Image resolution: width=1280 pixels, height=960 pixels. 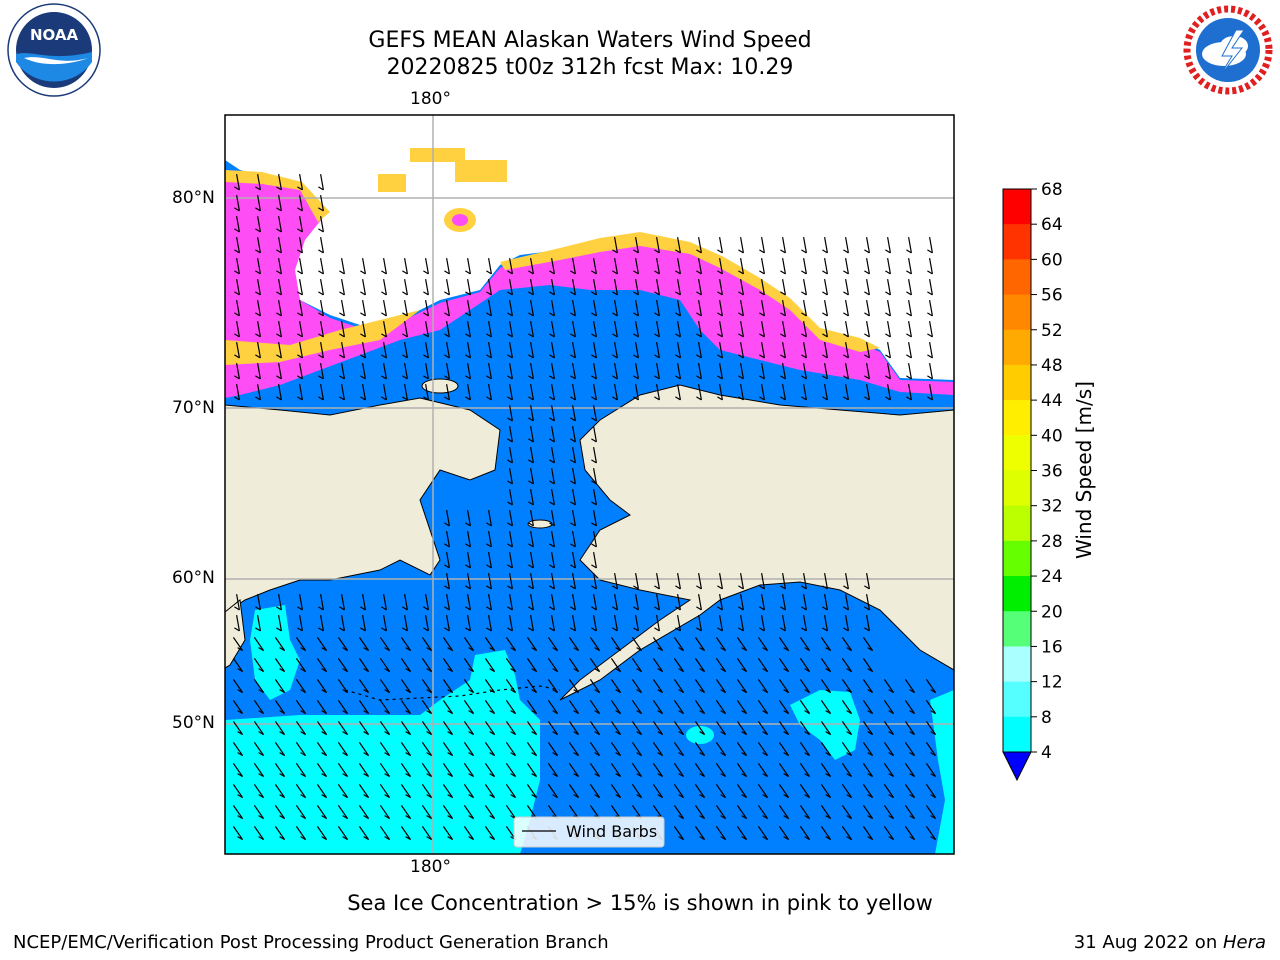 What do you see at coordinates (1017, 664) in the screenshot?
I see `colorbar-swatch` at bounding box center [1017, 664].